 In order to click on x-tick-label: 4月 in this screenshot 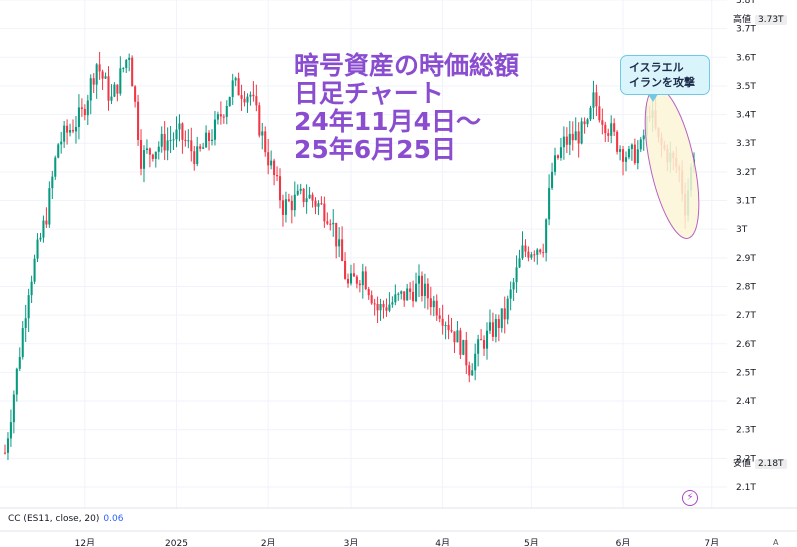, I will do `click(442, 542)`.